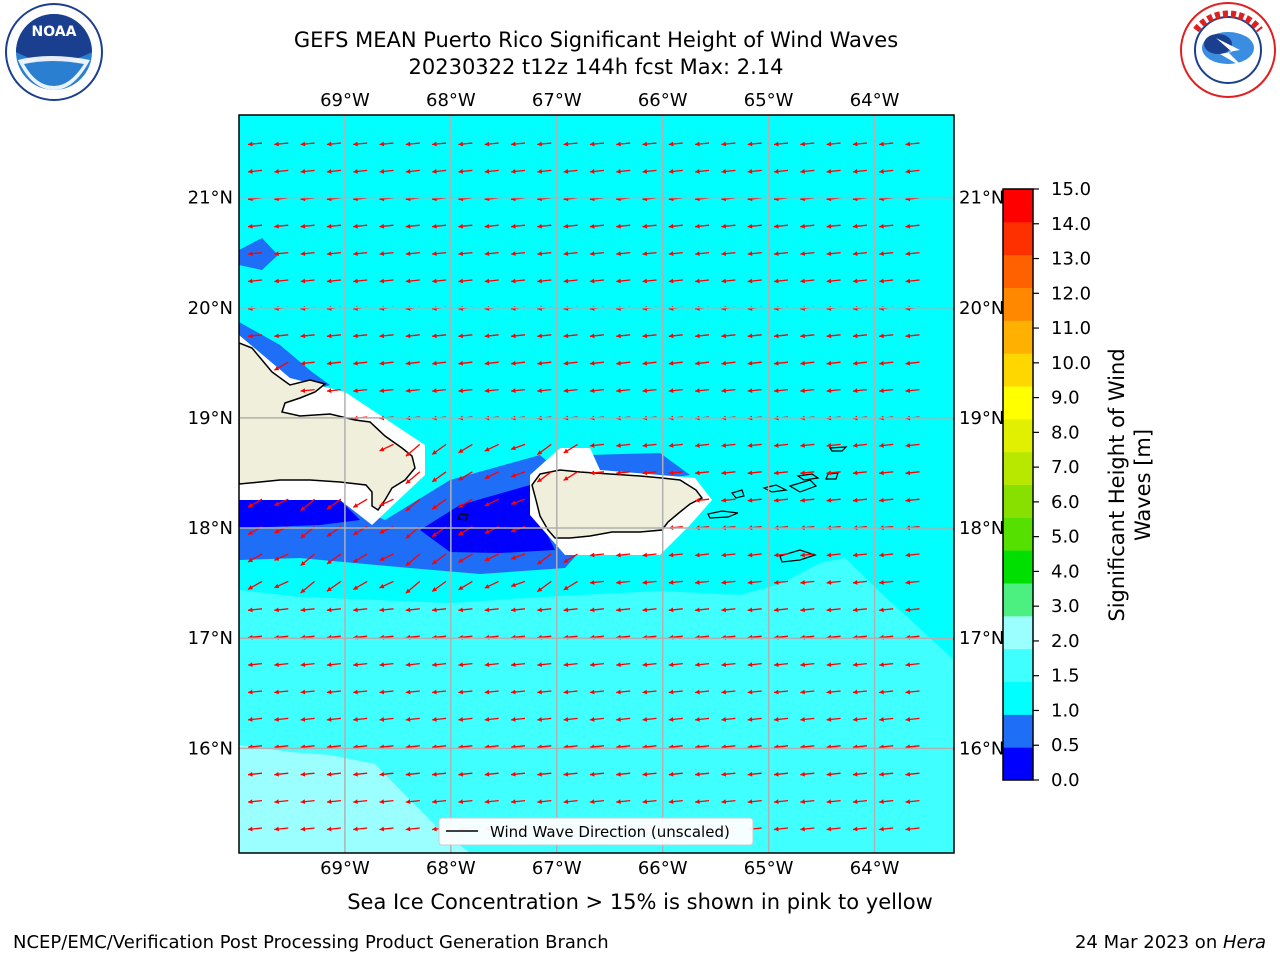  I want to click on nws-logo, so click(1228, 50).